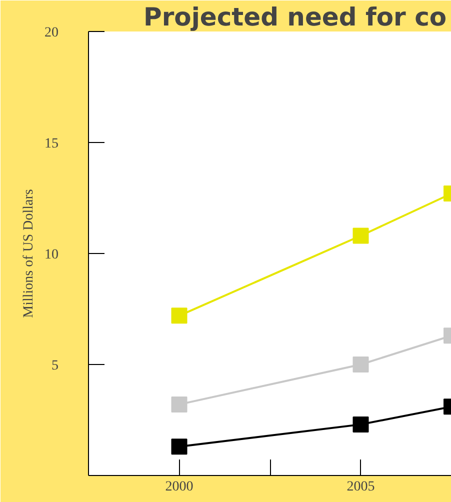 This screenshot has width=451, height=502. What do you see at coordinates (55, 366) in the screenshot?
I see `y-tick-label: 5` at bounding box center [55, 366].